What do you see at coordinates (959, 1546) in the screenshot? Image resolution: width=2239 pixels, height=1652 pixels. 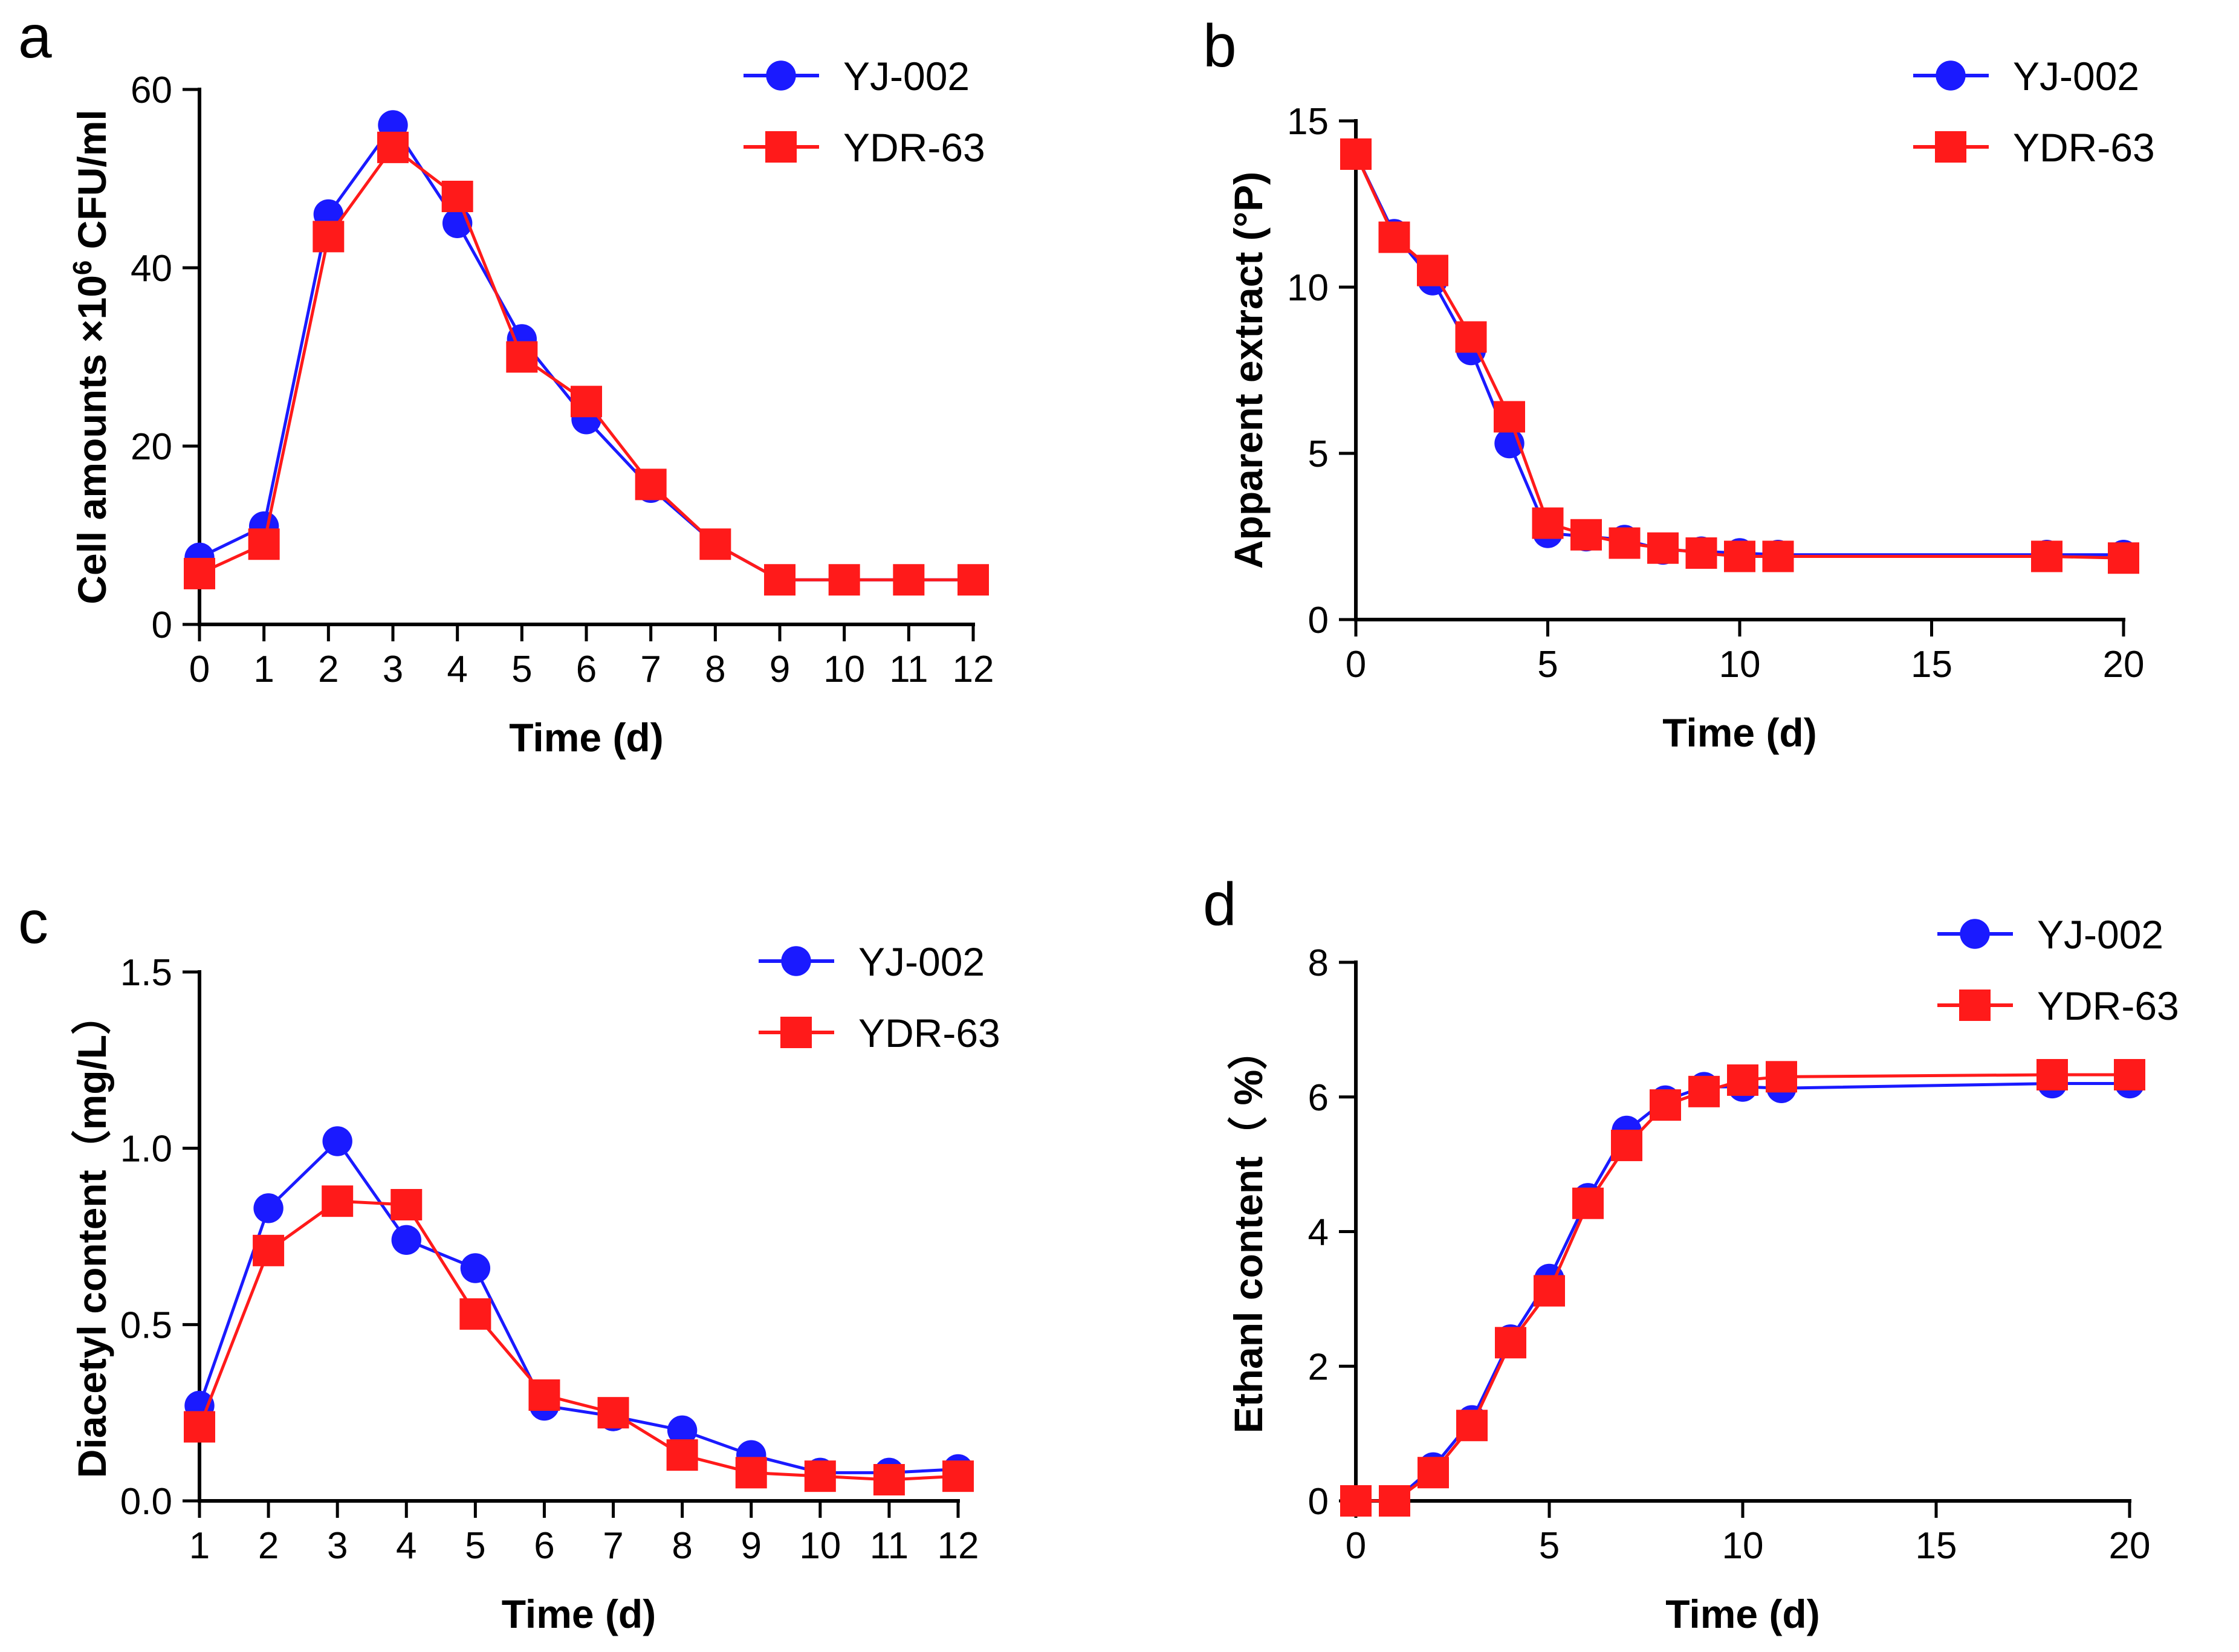 I see `x-tick-label: 12` at bounding box center [959, 1546].